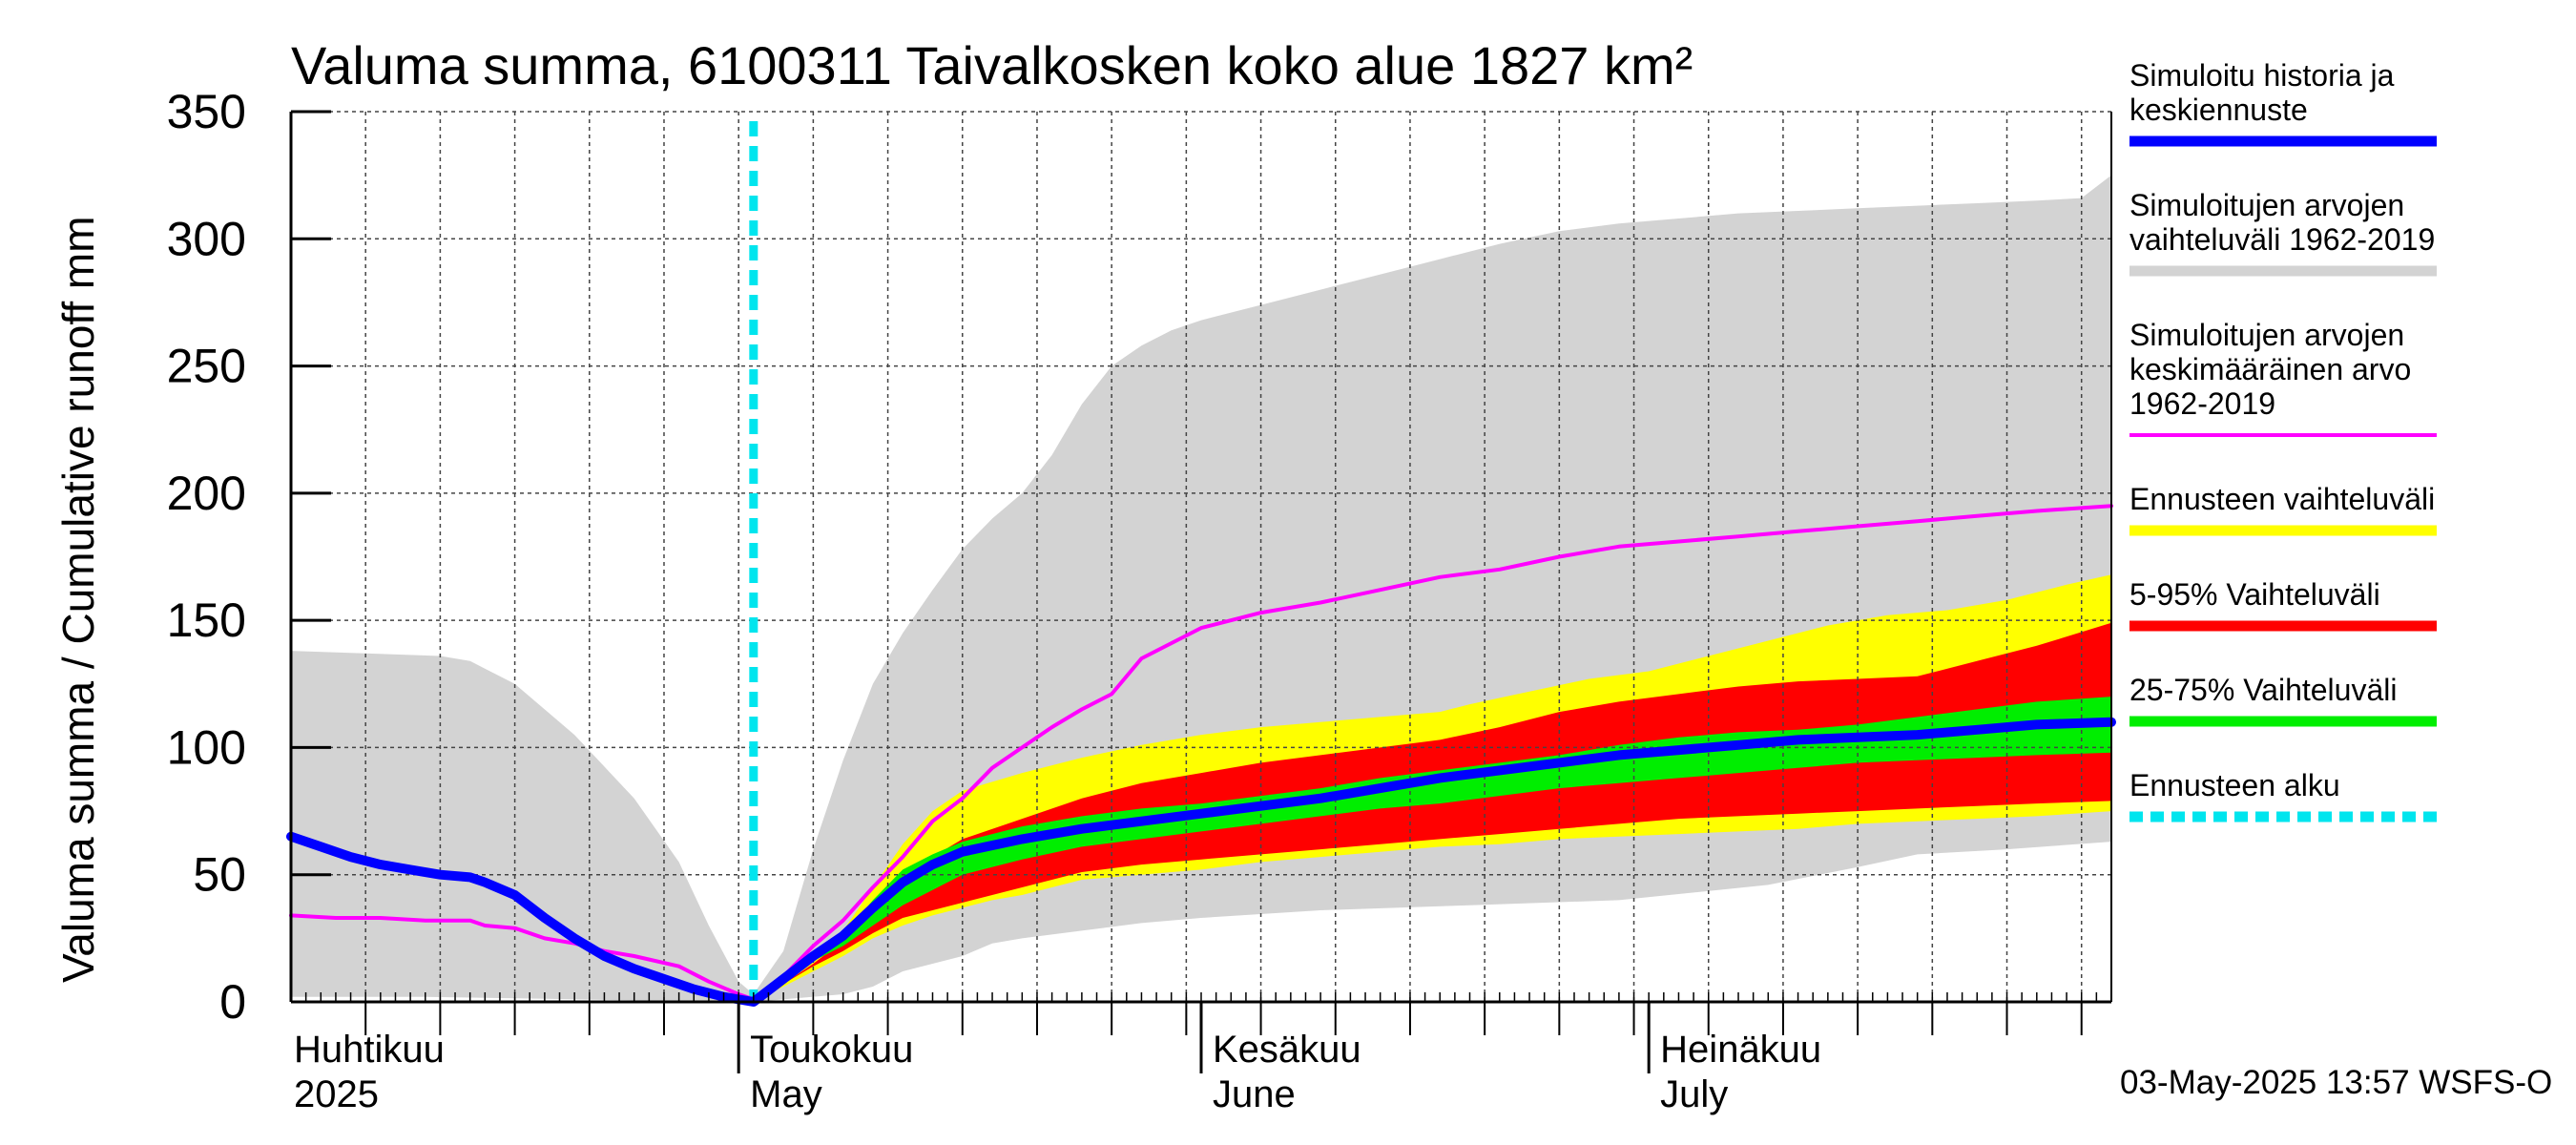  What do you see at coordinates (2282, 239) in the screenshot?
I see `legend-label: vaihteluväli 1962-2019` at bounding box center [2282, 239].